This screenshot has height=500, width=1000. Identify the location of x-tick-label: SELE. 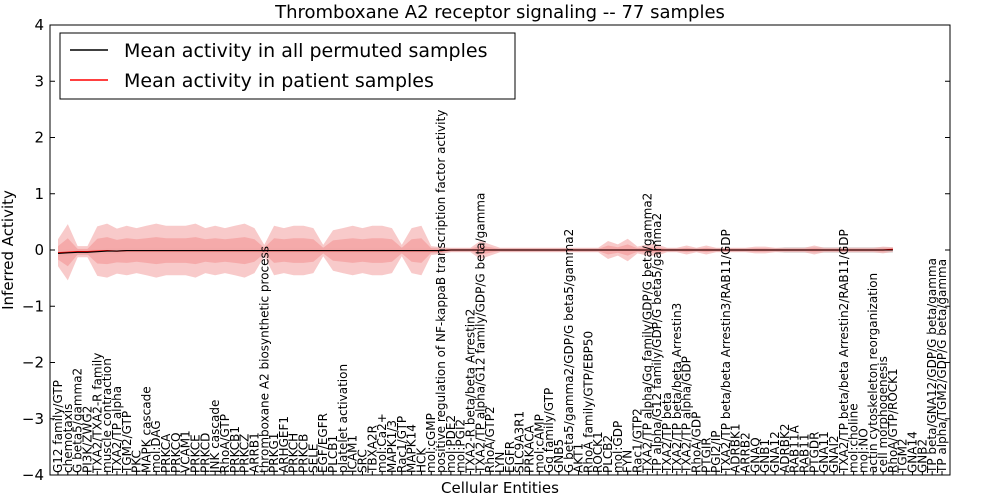
(313, 458).